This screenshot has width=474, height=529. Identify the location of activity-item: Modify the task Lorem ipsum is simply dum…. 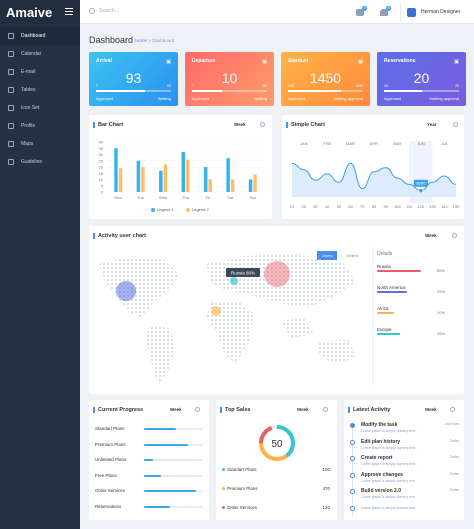
(411, 427).